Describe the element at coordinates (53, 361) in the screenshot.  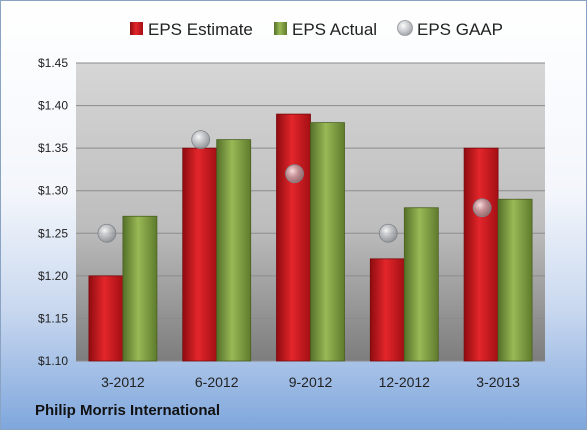
I see `y-tick-label: $1.10` at that location.